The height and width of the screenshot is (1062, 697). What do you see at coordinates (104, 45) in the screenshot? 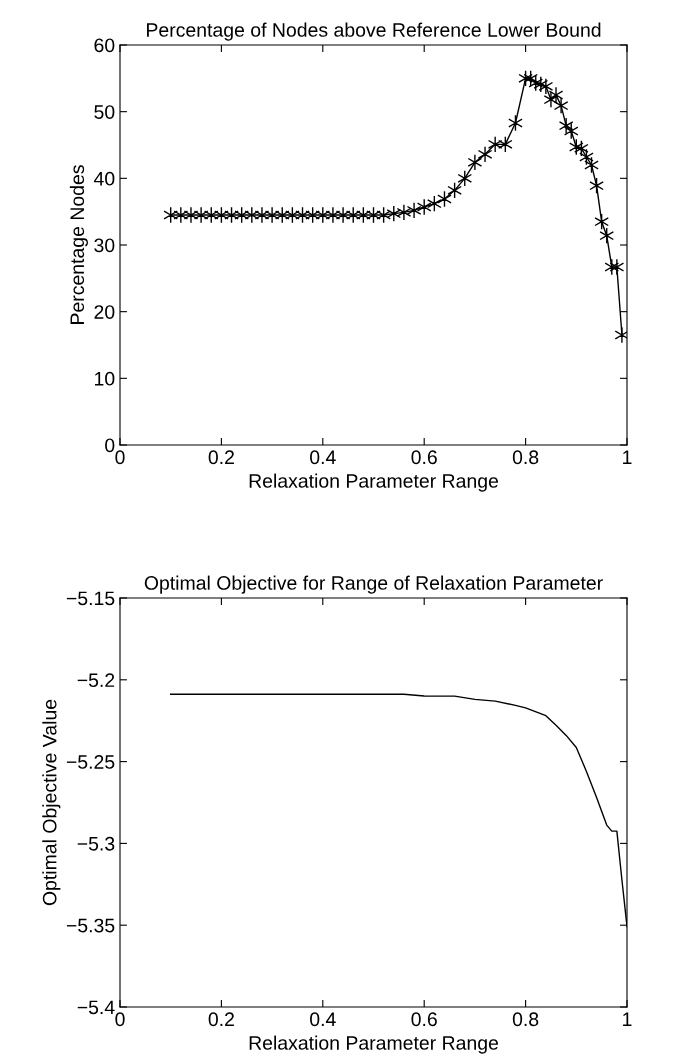
I see `y-tick-label: 60` at bounding box center [104, 45].